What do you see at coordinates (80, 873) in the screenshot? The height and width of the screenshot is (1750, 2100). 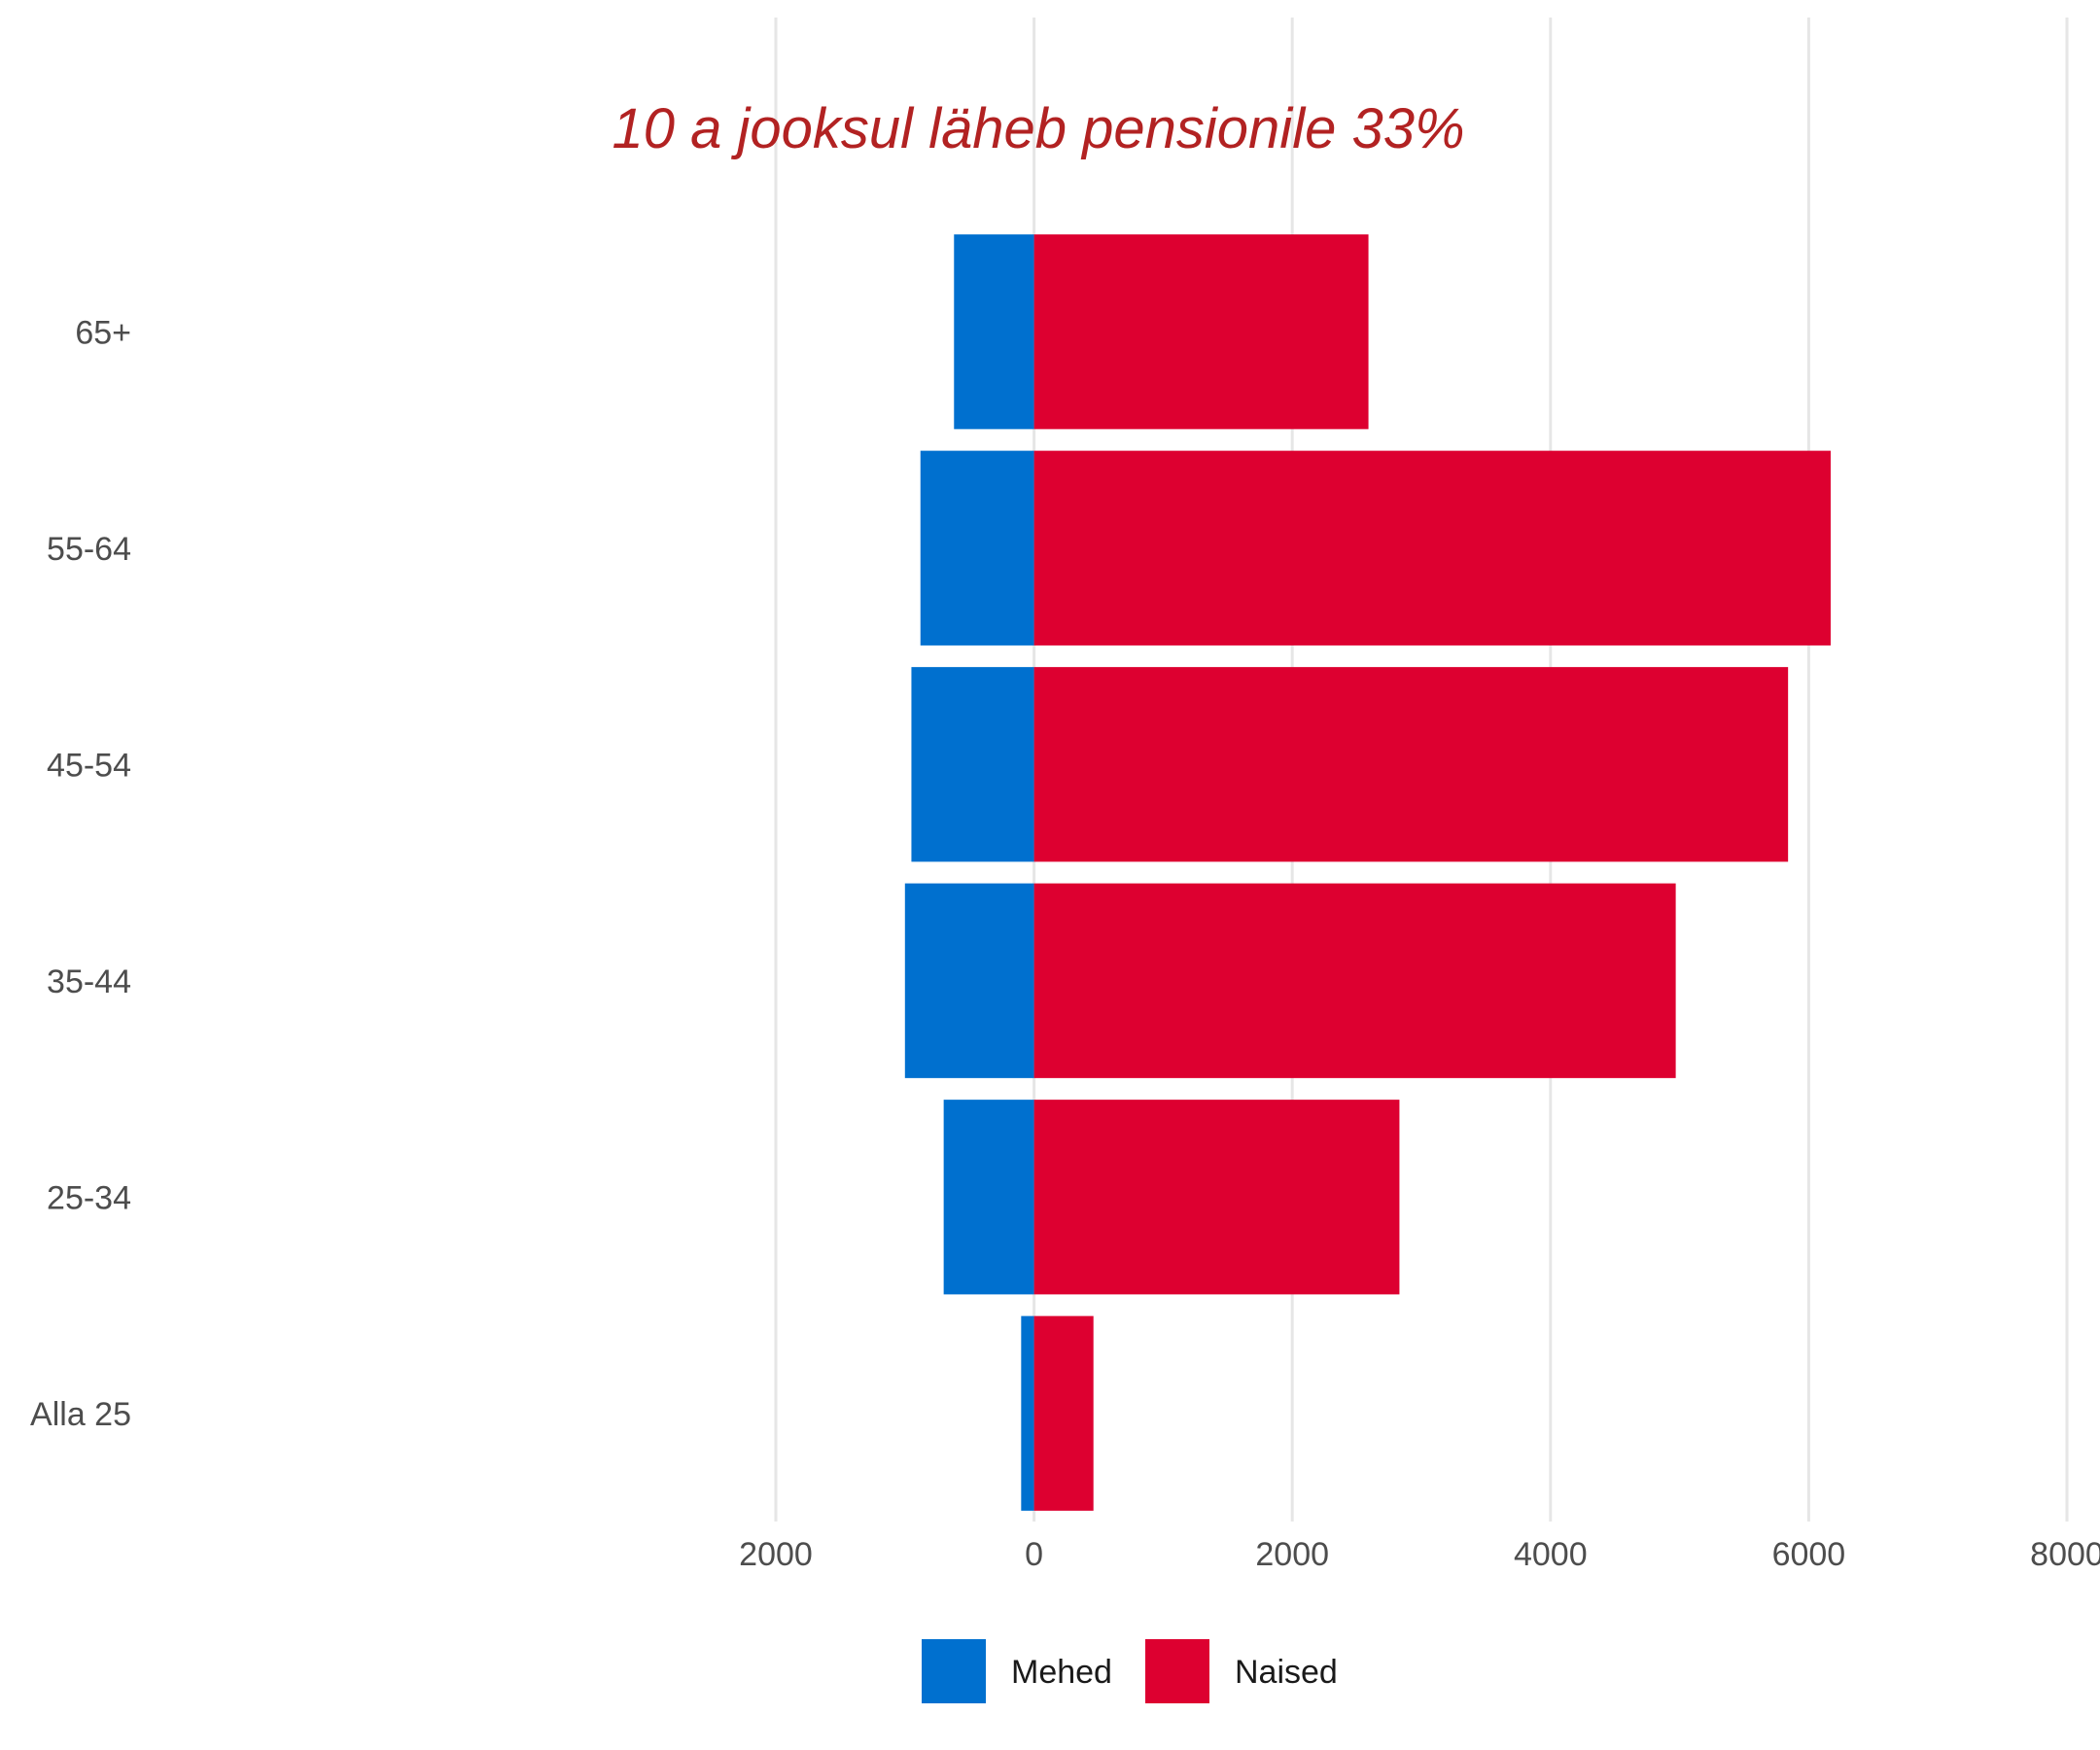 I see `y-axis-tick-labels: Alla 25 25-34 35-44 45-54 55-64 65+` at bounding box center [80, 873].